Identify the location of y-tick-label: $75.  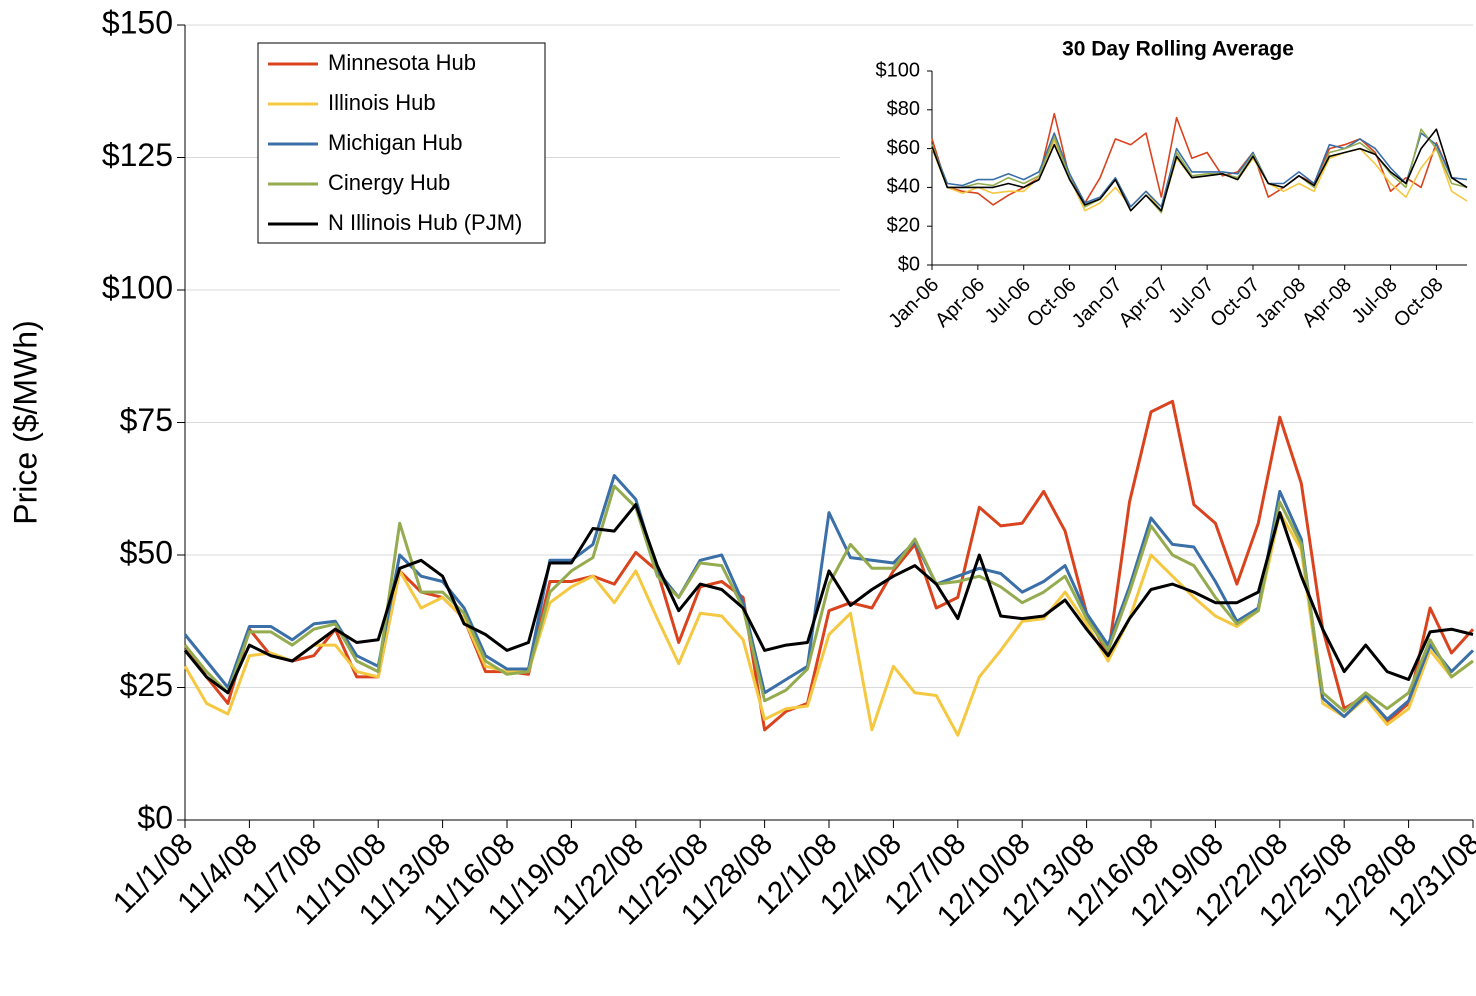
(146, 420).